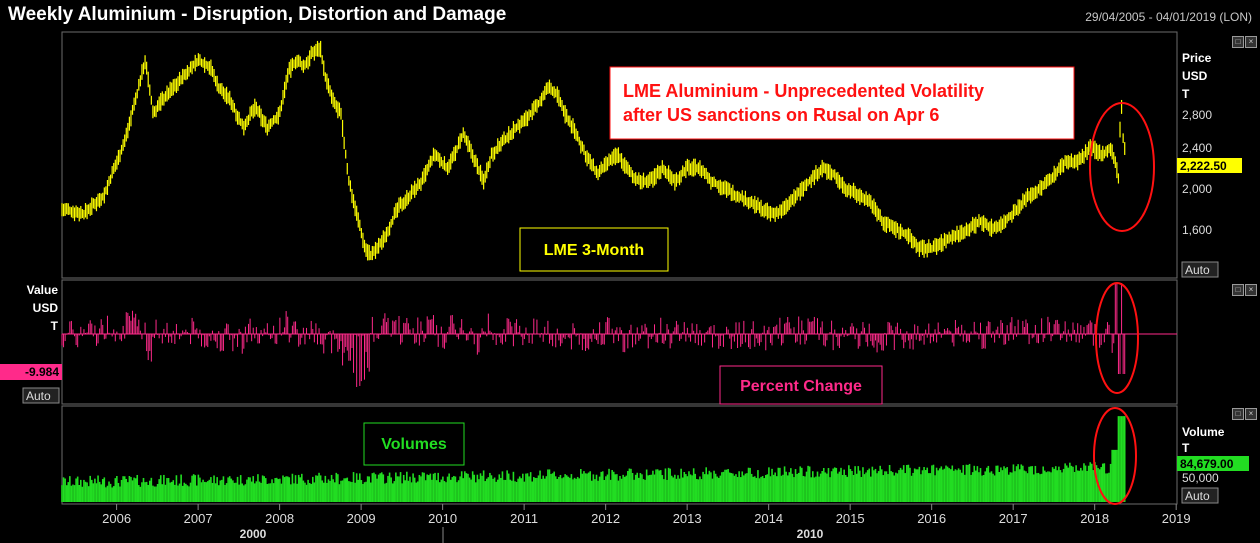  Describe the element at coordinates (1251, 290) in the screenshot. I see `change-close-icon: ×` at that location.